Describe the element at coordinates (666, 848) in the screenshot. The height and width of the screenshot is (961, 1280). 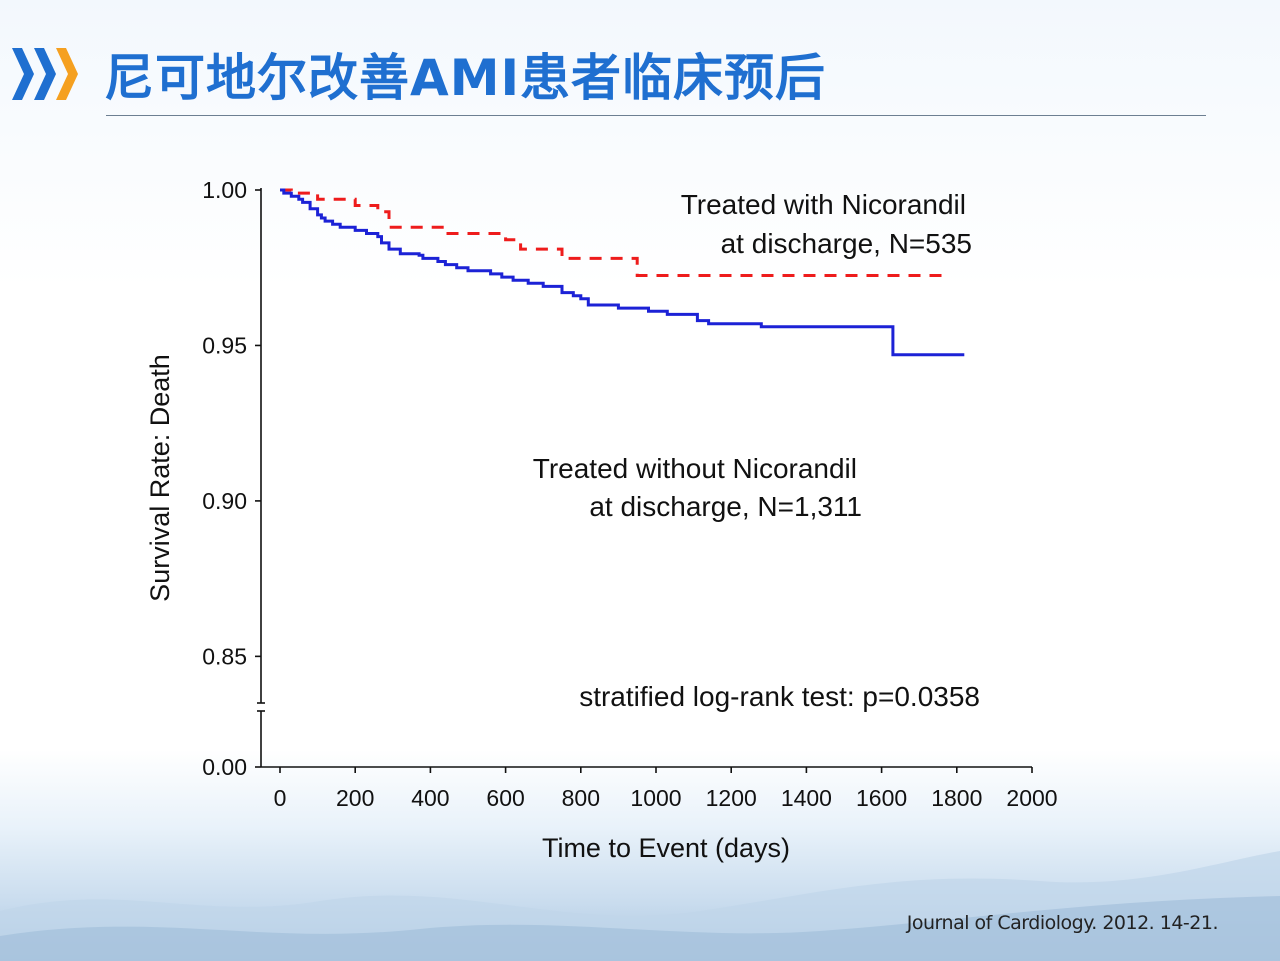
I see `x-axis-label: Time to Event (days)` at that location.